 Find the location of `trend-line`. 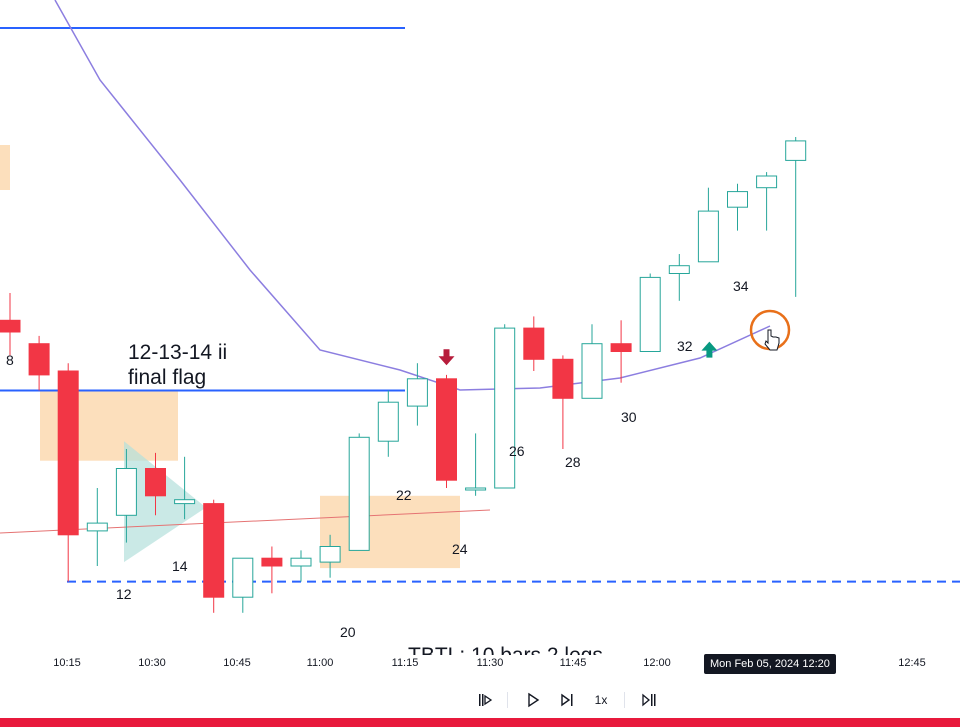

trend-line is located at coordinates (245, 521).